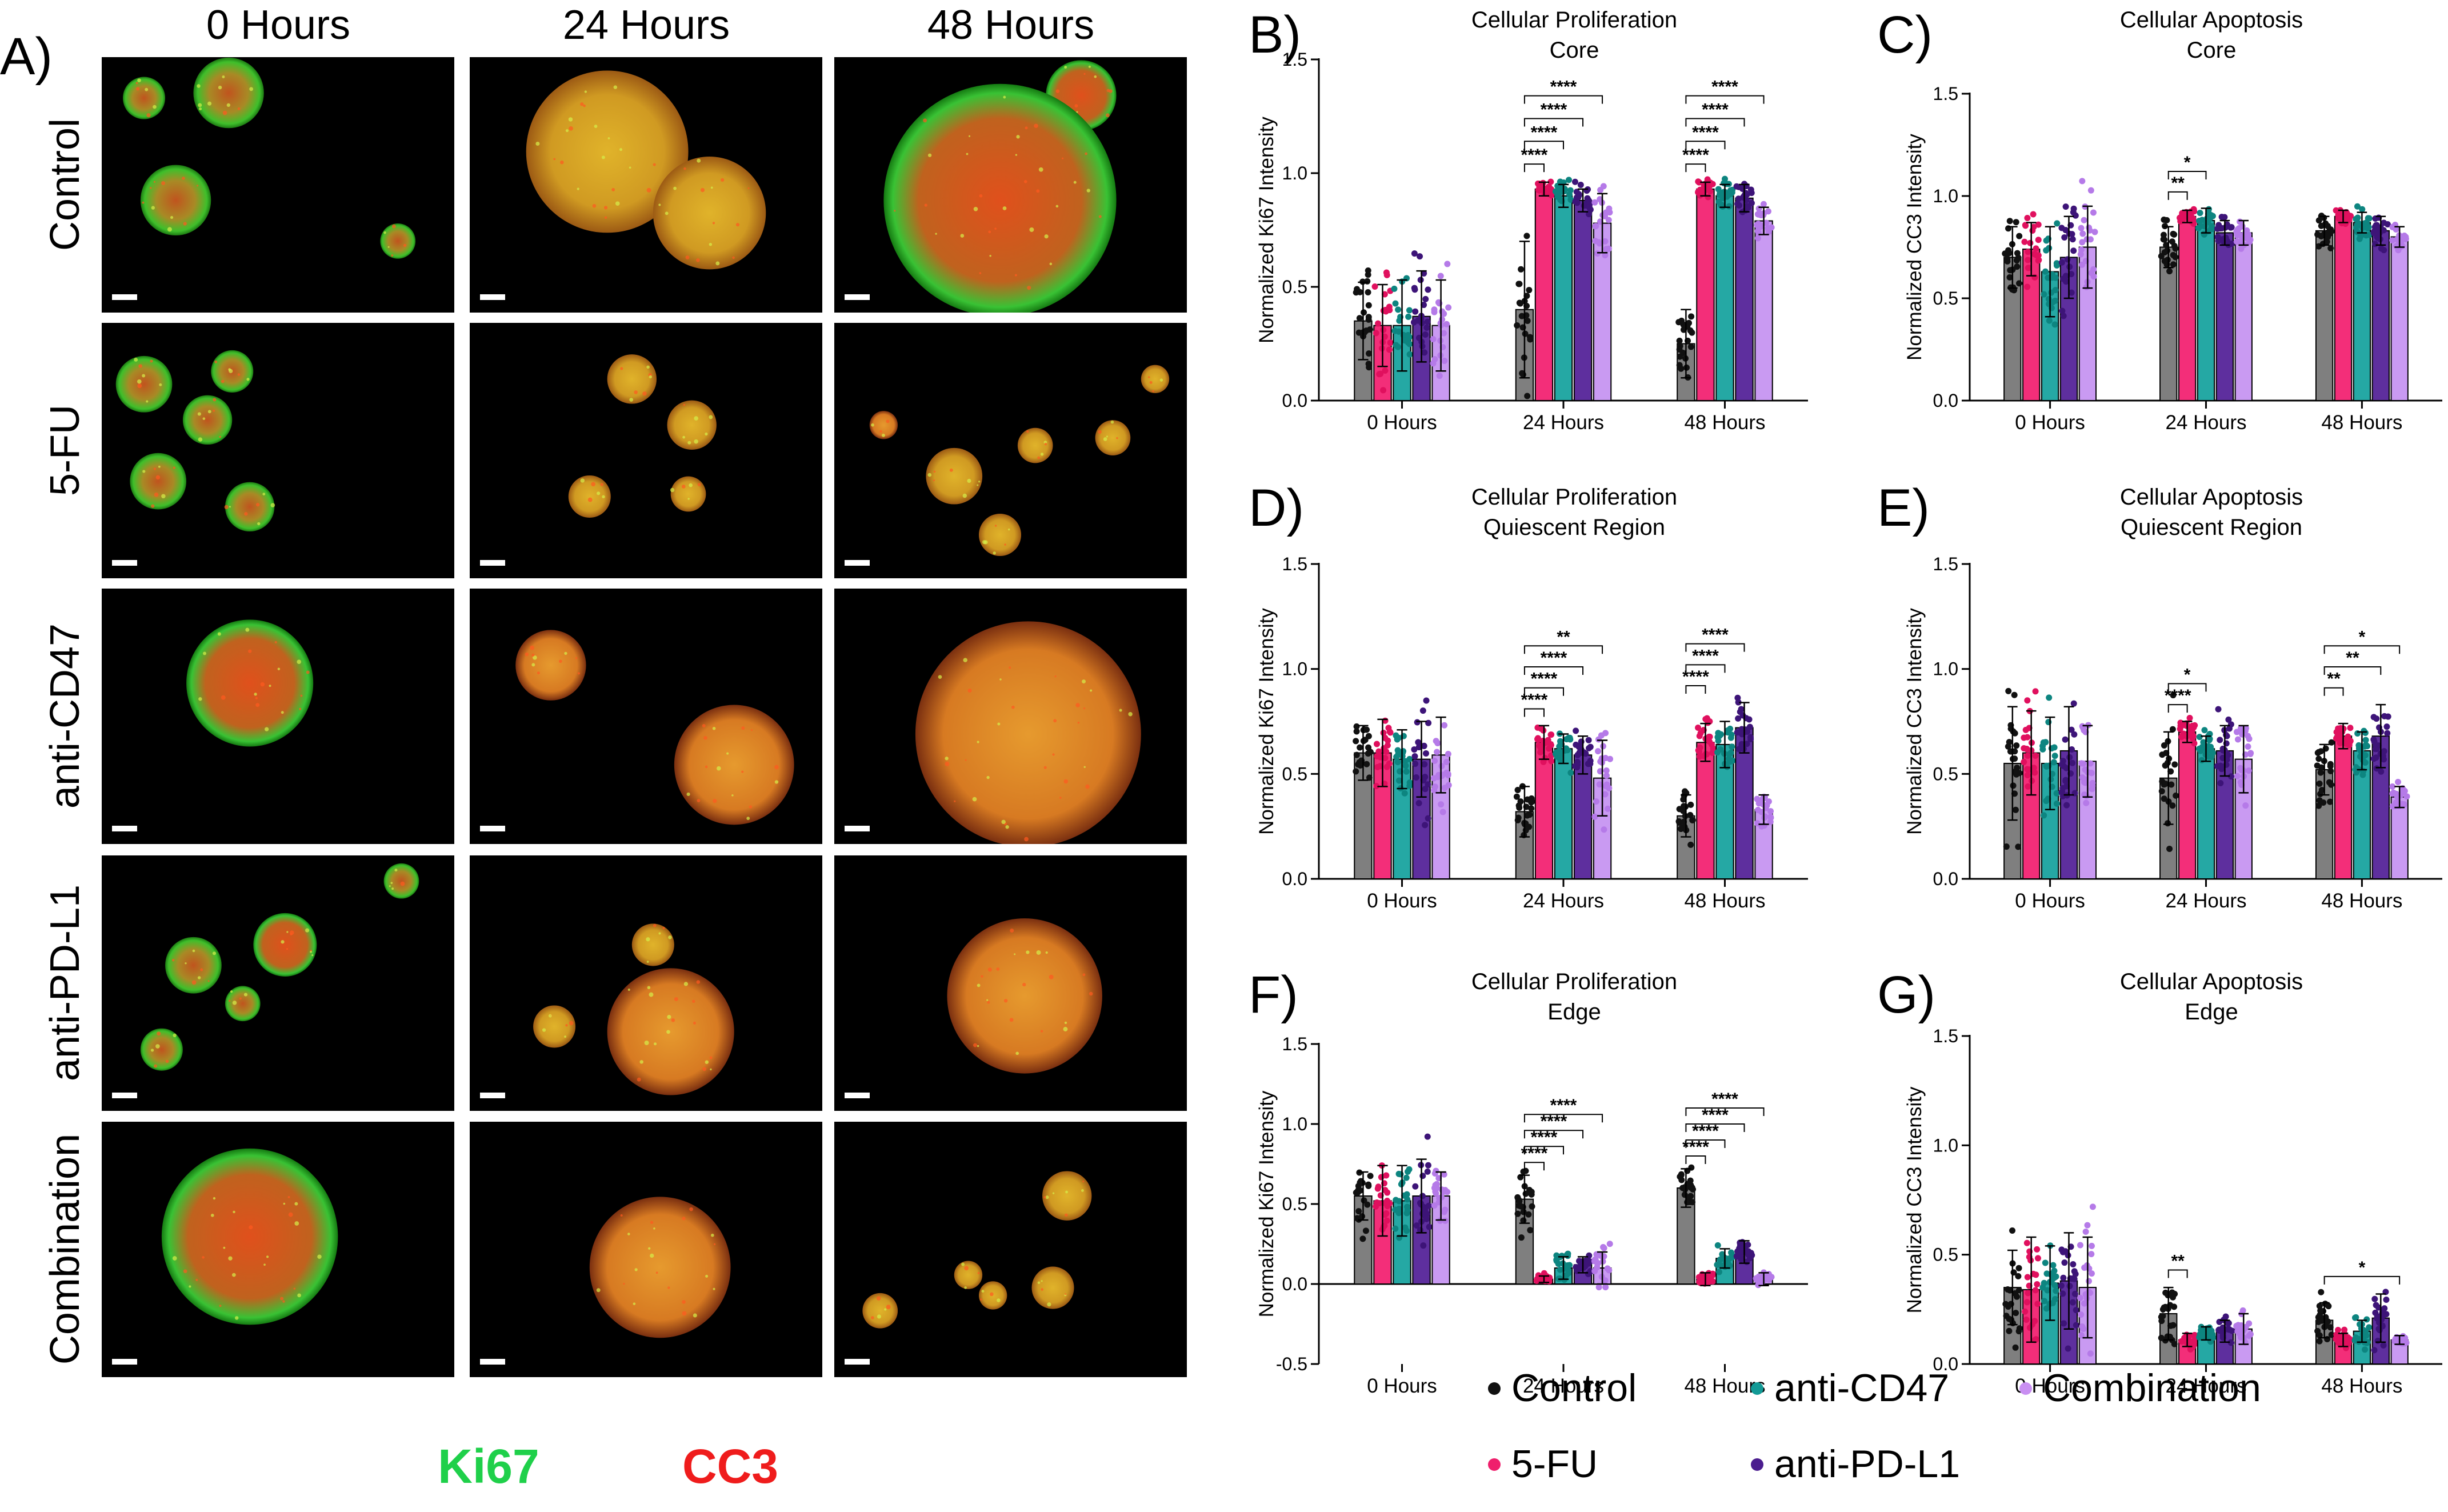 Image resolution: width=2448 pixels, height=1512 pixels. Describe the element at coordinates (2187, 175) in the screenshot. I see `significance-bracket` at that location.